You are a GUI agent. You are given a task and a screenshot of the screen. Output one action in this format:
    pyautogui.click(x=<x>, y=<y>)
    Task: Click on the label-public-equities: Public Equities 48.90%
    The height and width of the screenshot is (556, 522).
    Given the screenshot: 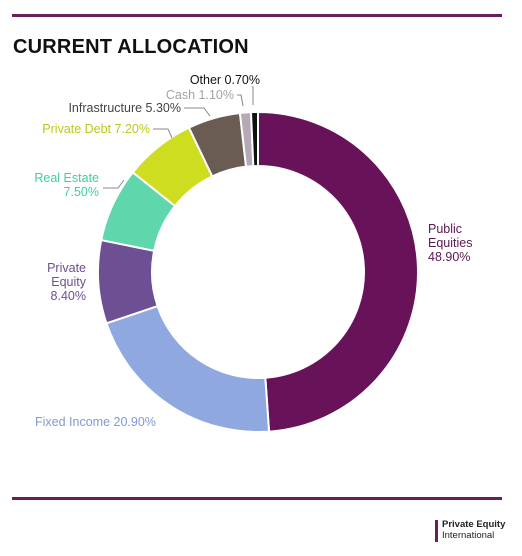 What is the action you would take?
    pyautogui.click(x=450, y=243)
    